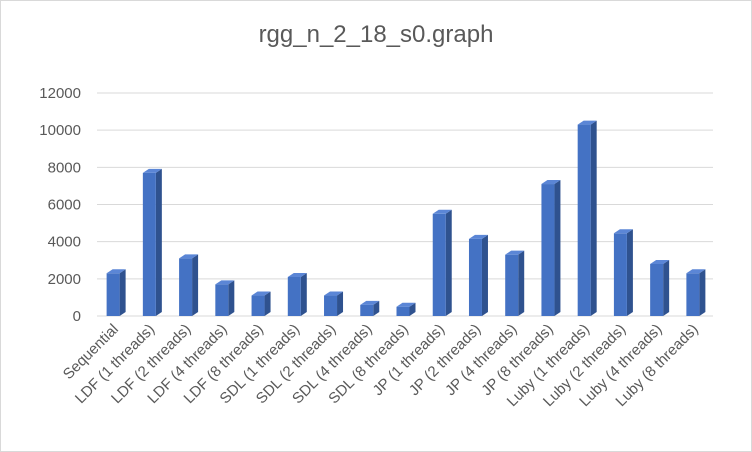 This screenshot has width=752, height=452. Describe the element at coordinates (60, 130) in the screenshot. I see `y-tick-label: 10000` at that location.